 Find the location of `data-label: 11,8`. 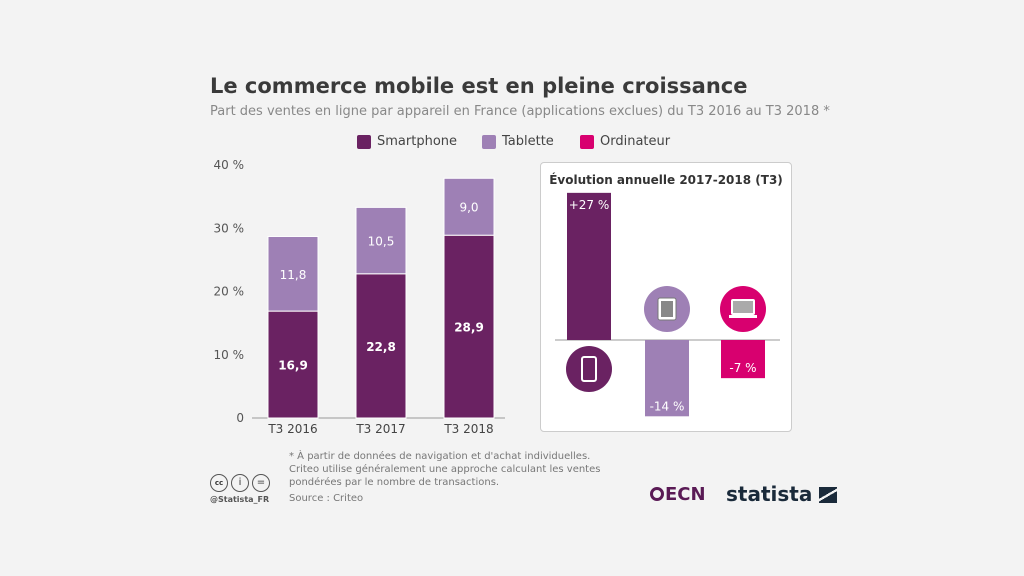

data-label: 11,8 is located at coordinates (293, 275).